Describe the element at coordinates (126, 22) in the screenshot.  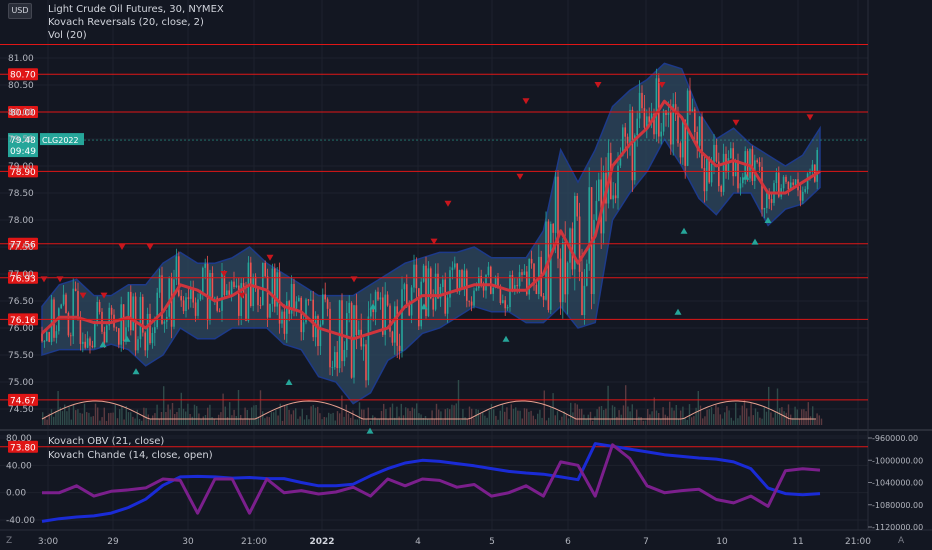
I see `reversals-legend: Kovach Reversals (20, close, 2)` at that location.